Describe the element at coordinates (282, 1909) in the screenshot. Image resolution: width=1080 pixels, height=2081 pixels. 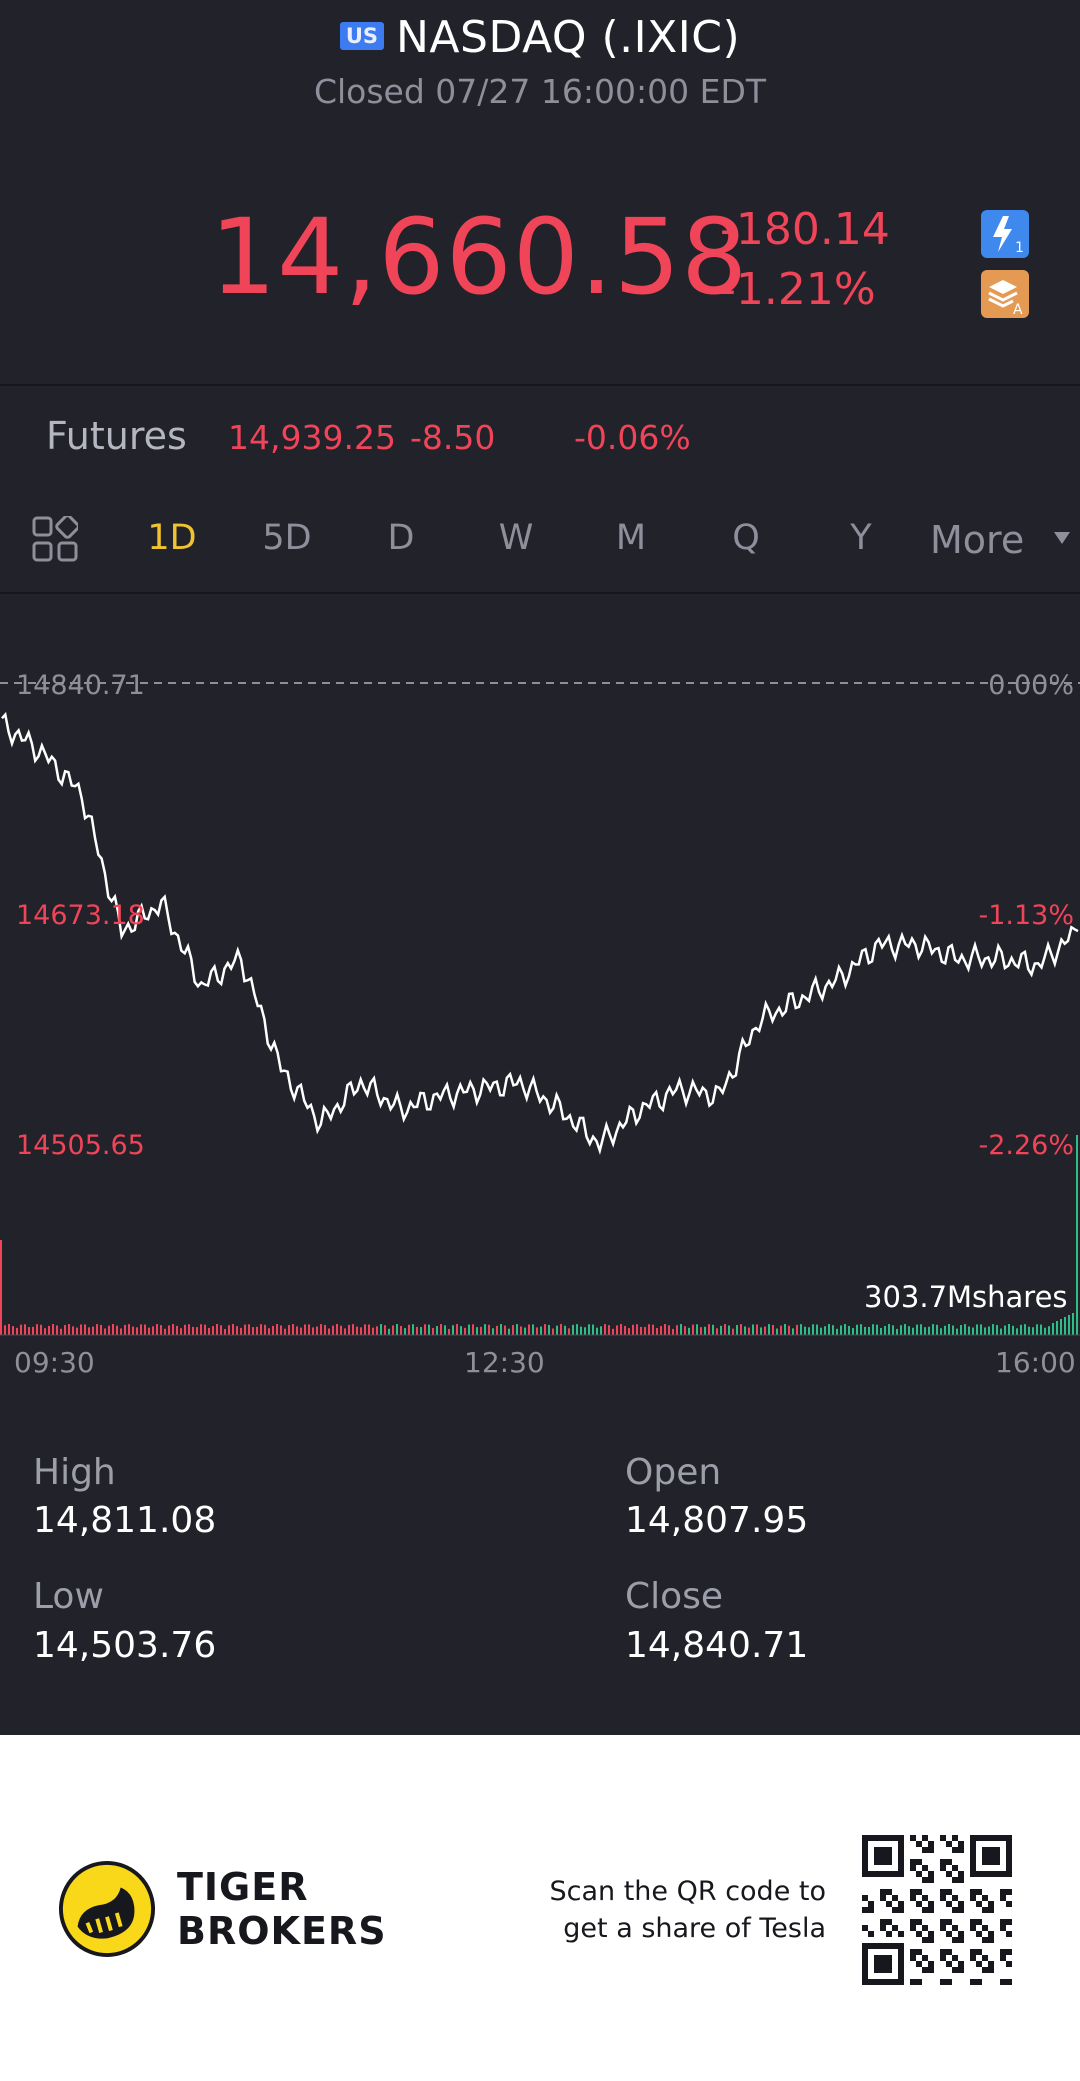
I see `brand-name: TIGER BROKERS` at that location.